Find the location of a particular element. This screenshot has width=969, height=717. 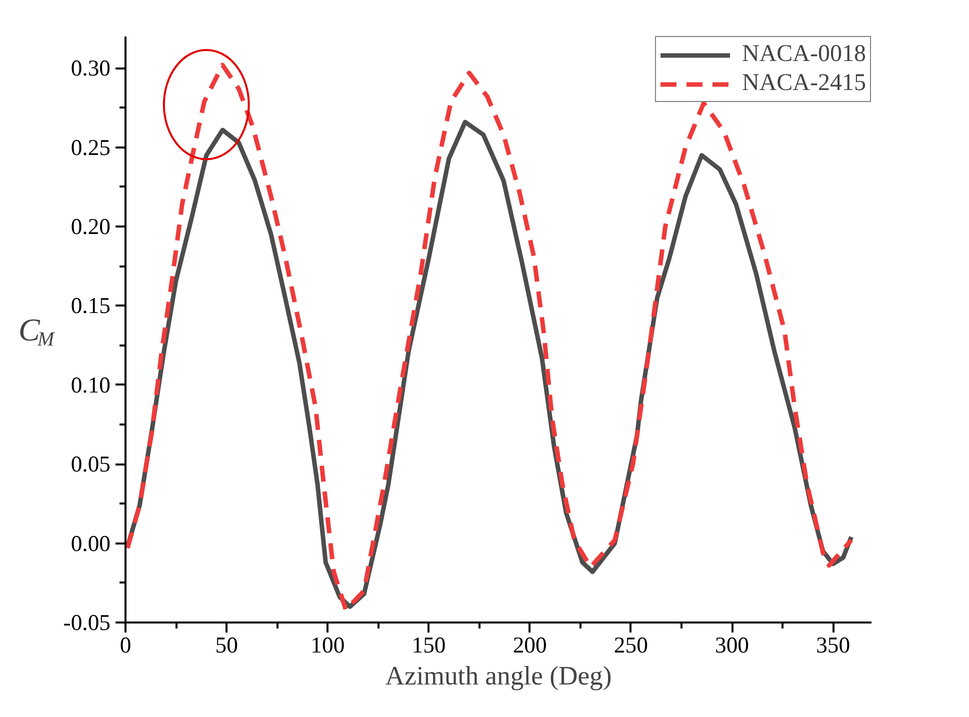

legend-label: NACA-2415 is located at coordinates (804, 83).